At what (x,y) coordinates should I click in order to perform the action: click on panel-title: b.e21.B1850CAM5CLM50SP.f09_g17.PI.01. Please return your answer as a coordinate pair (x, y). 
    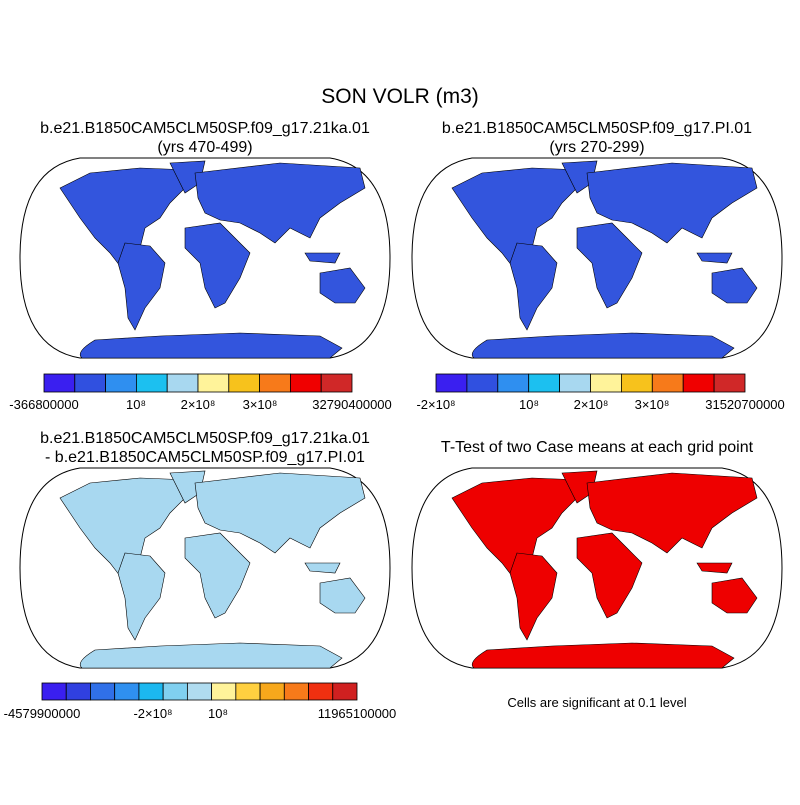
    Looking at the image, I should click on (597, 128).